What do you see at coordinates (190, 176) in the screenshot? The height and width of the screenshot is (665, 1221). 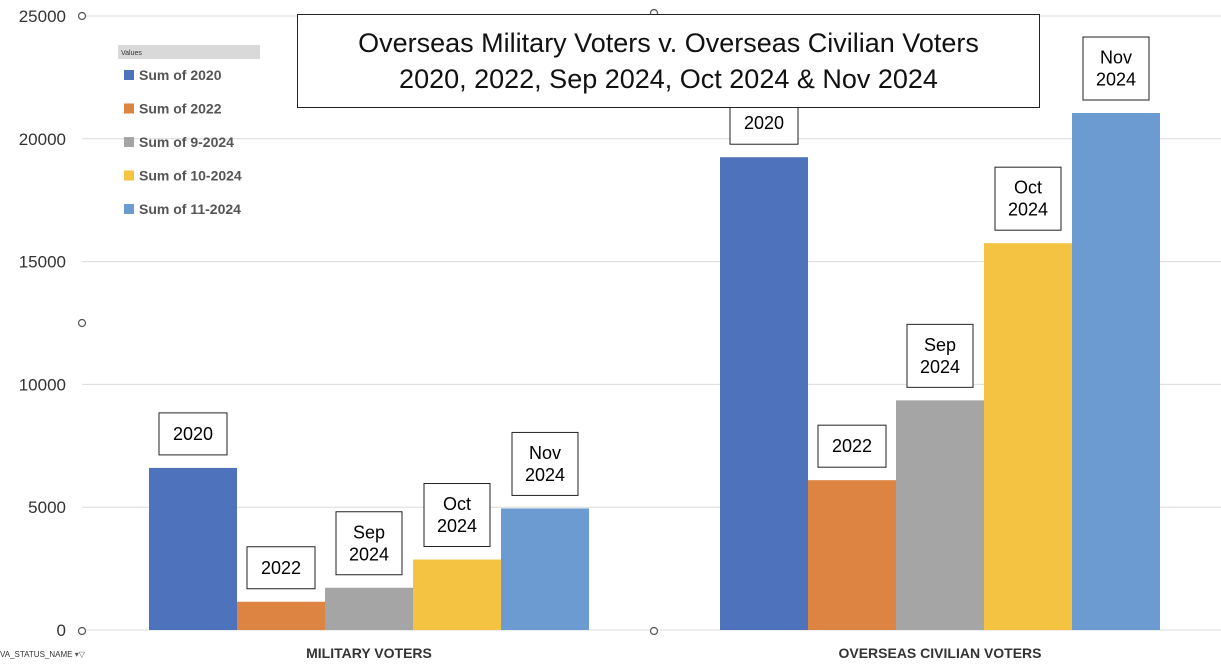 I see `legend-entry: Sum of 10-2024` at bounding box center [190, 176].